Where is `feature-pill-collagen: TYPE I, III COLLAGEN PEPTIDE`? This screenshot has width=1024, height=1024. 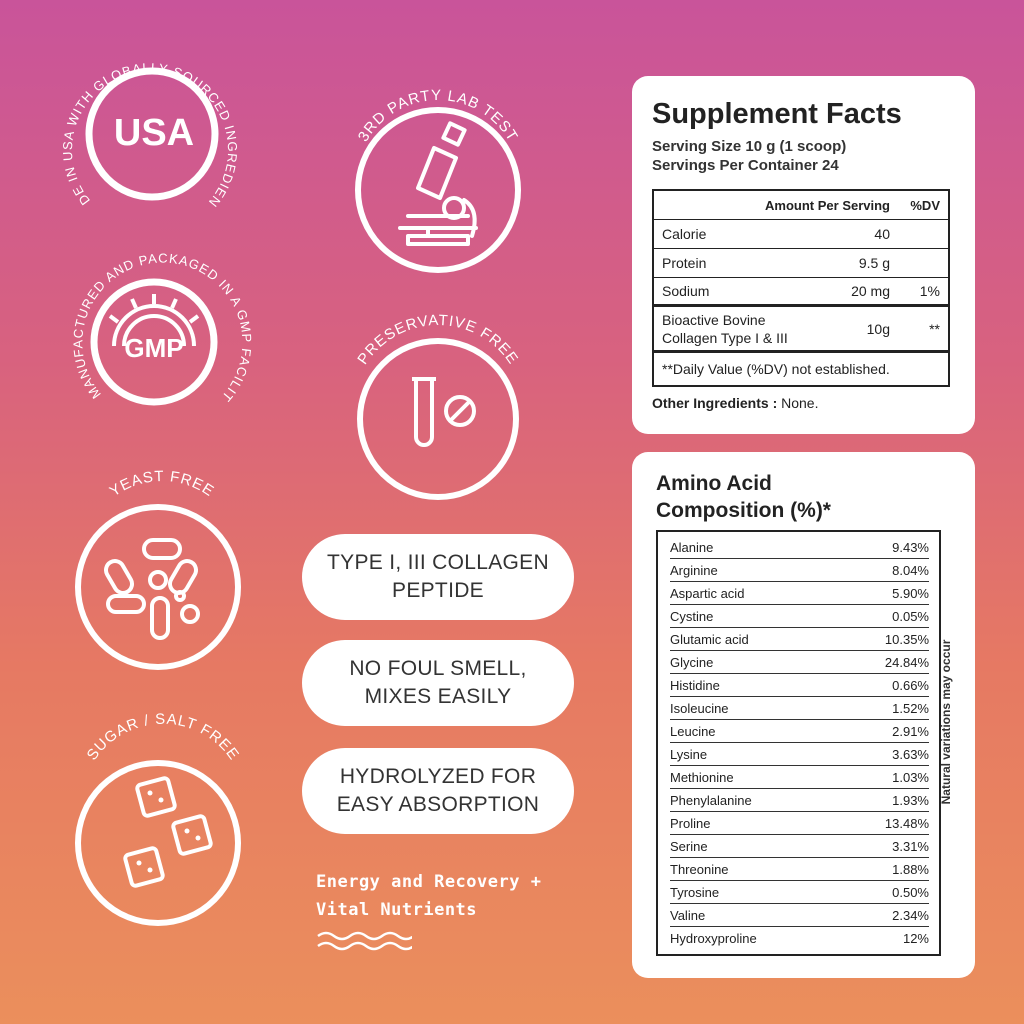 feature-pill-collagen: TYPE I, III COLLAGEN PEPTIDE is located at coordinates (438, 577).